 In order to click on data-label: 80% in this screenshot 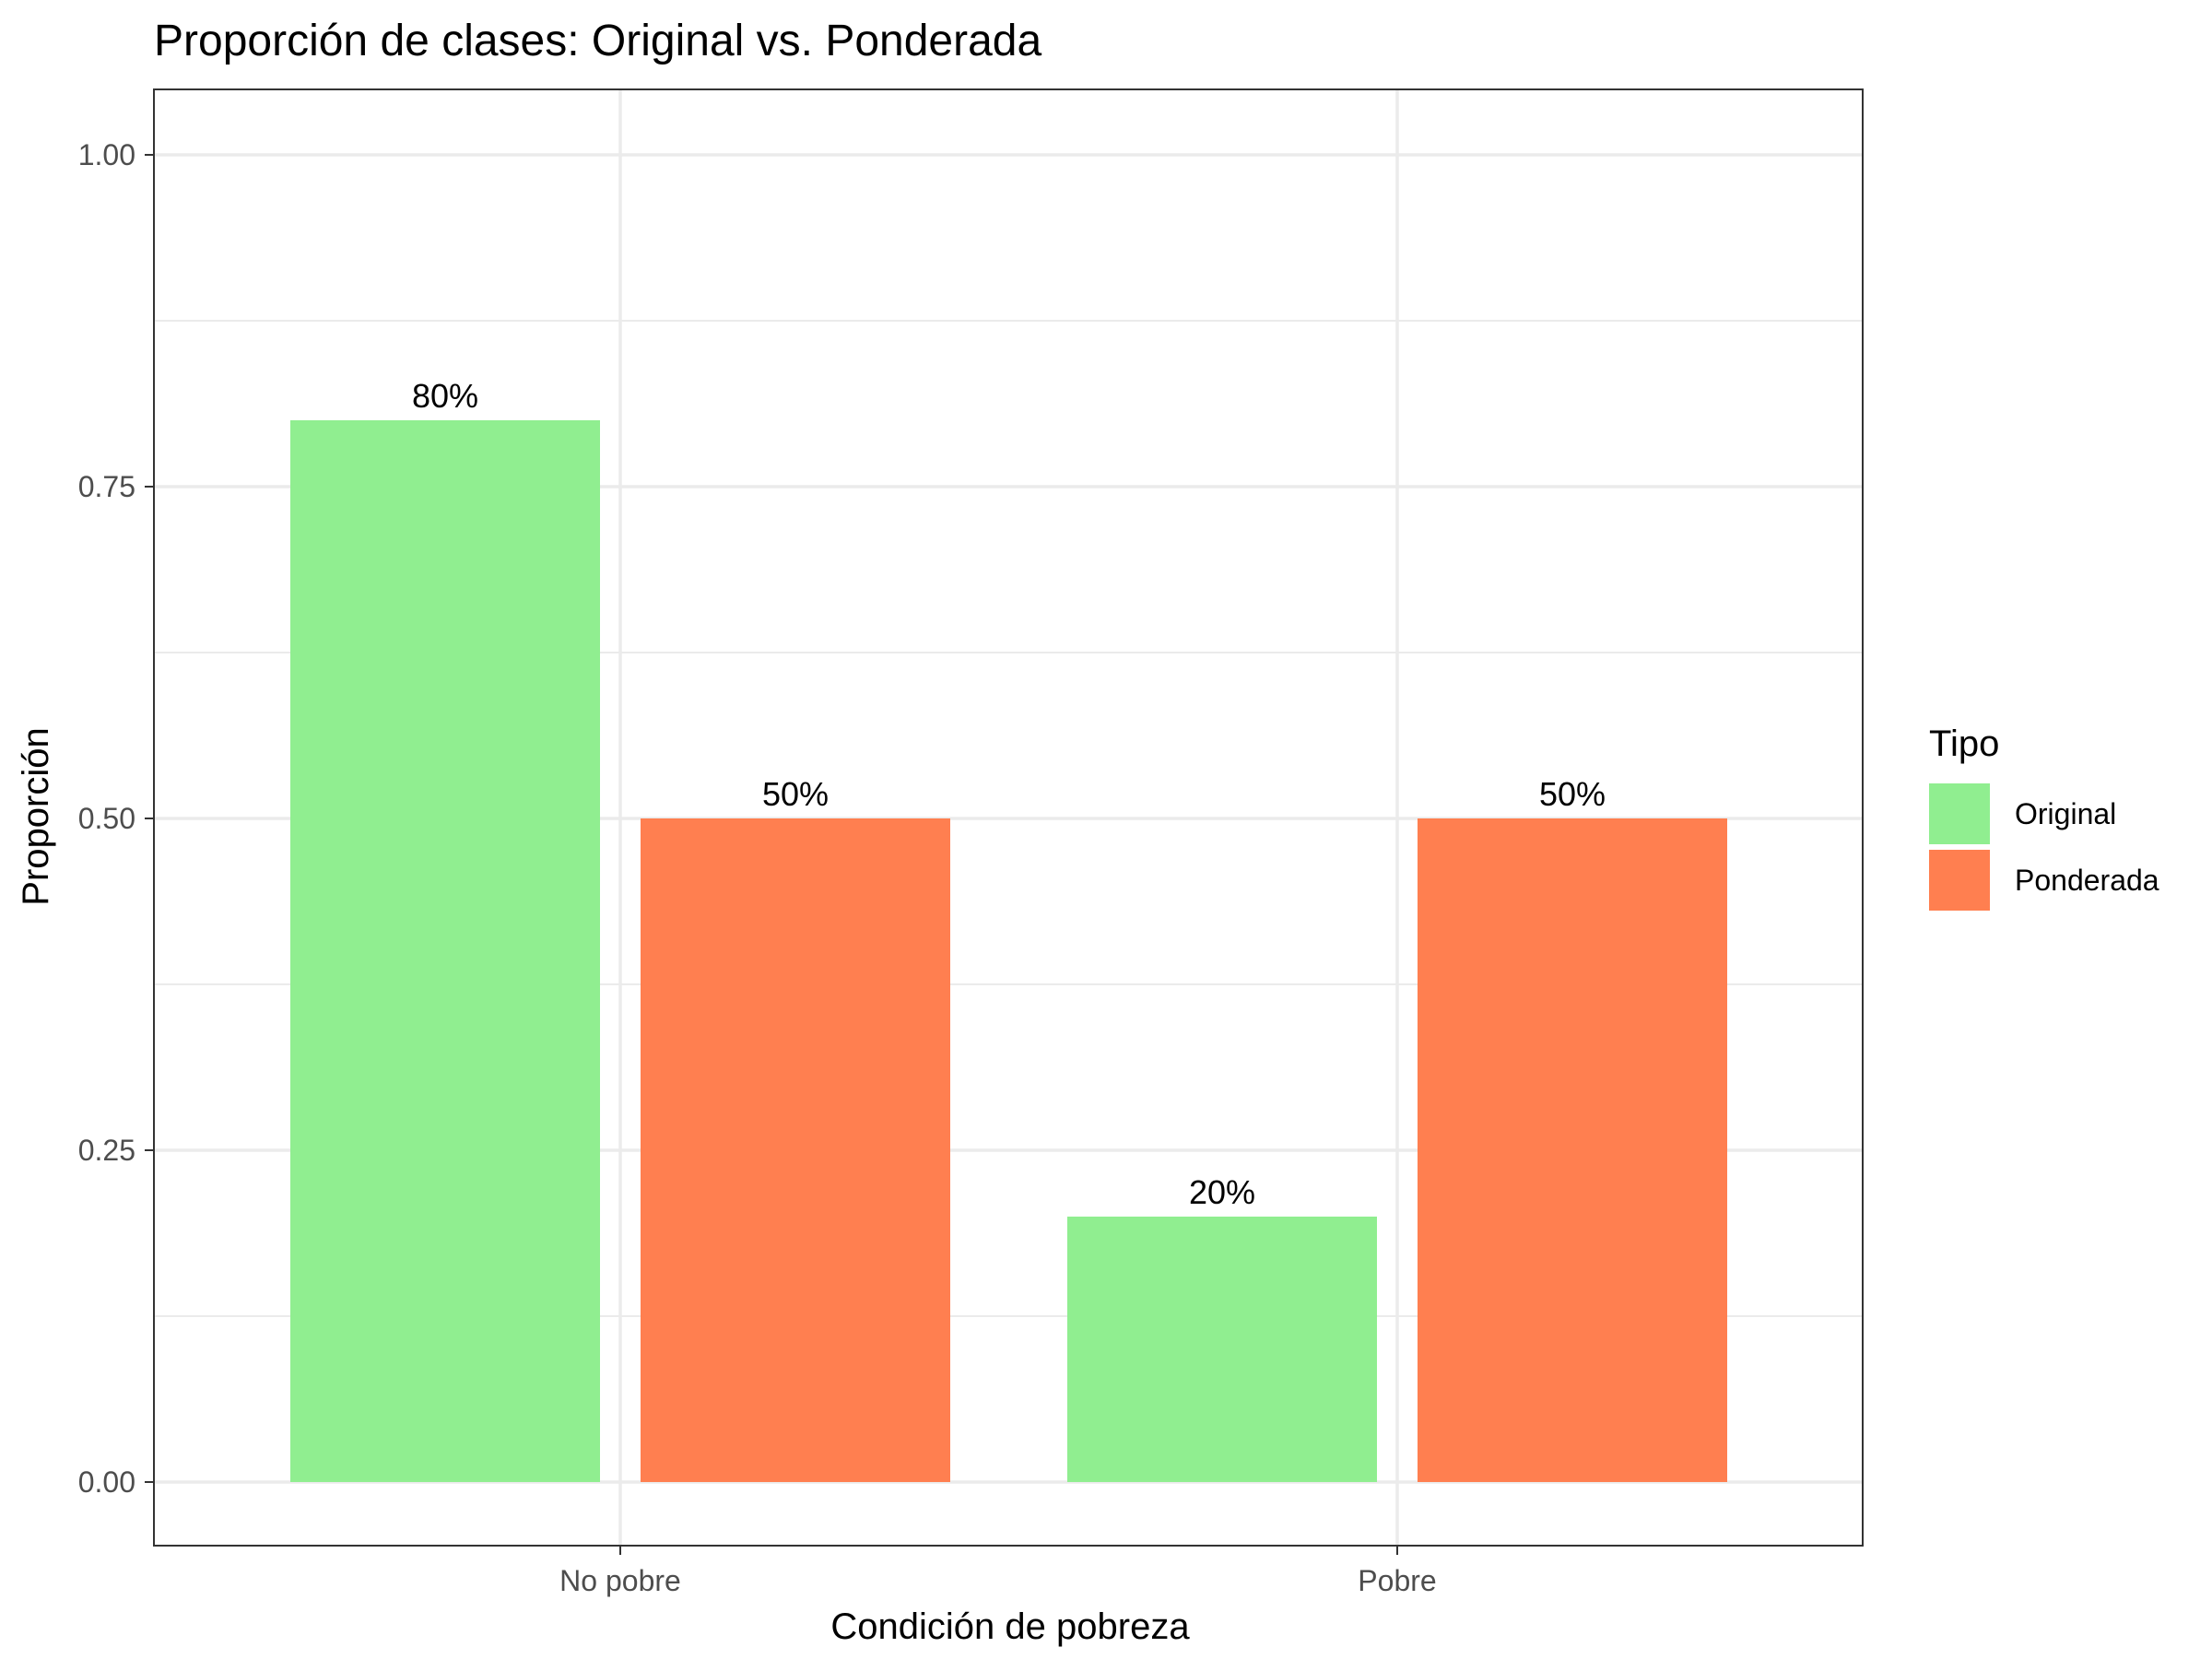, I will do `click(445, 396)`.